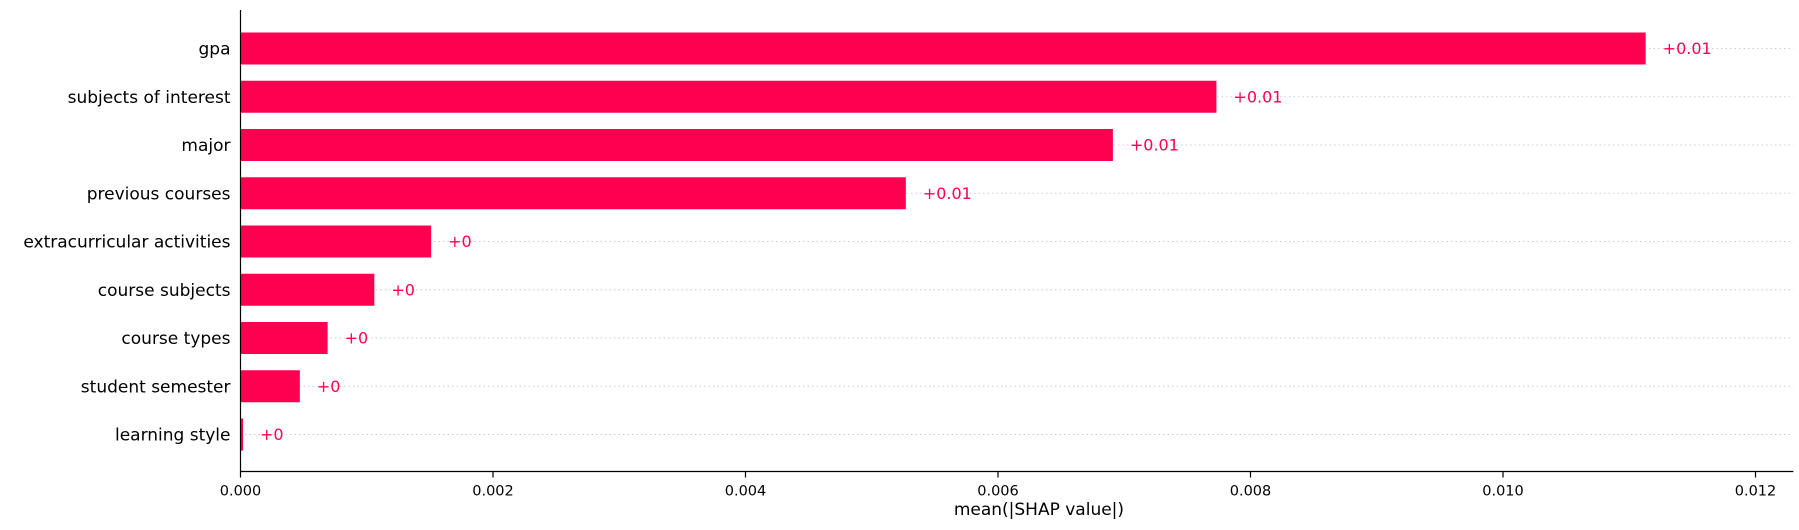 This screenshot has height=530, width=1799. Describe the element at coordinates (1503, 492) in the screenshot. I see `x-tick-label: 0.010` at that location.